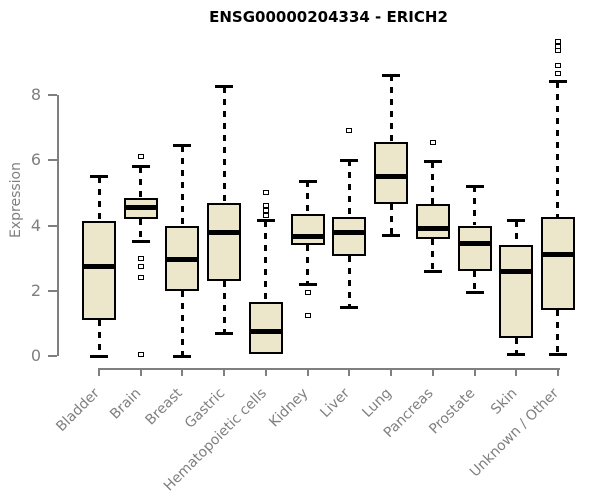 This screenshot has width=600, height=500. Describe the element at coordinates (224, 333) in the screenshot. I see `lower-whisker-cap-gastric` at that location.